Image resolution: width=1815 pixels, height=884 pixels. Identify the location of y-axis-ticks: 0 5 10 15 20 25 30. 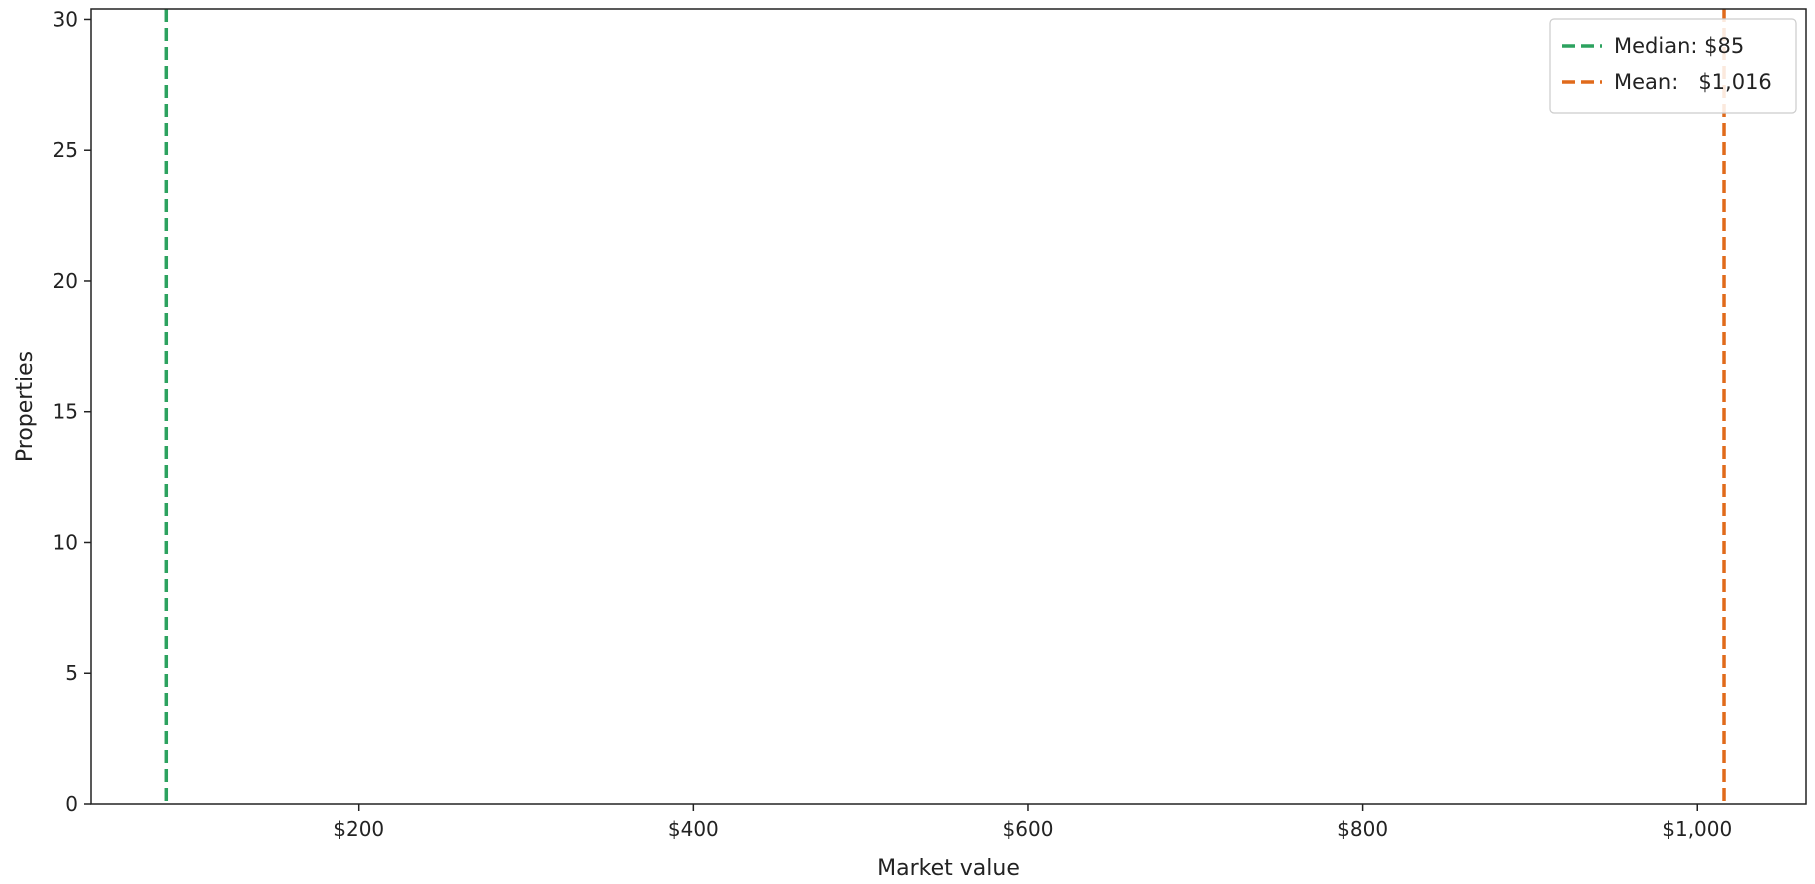
(72, 411).